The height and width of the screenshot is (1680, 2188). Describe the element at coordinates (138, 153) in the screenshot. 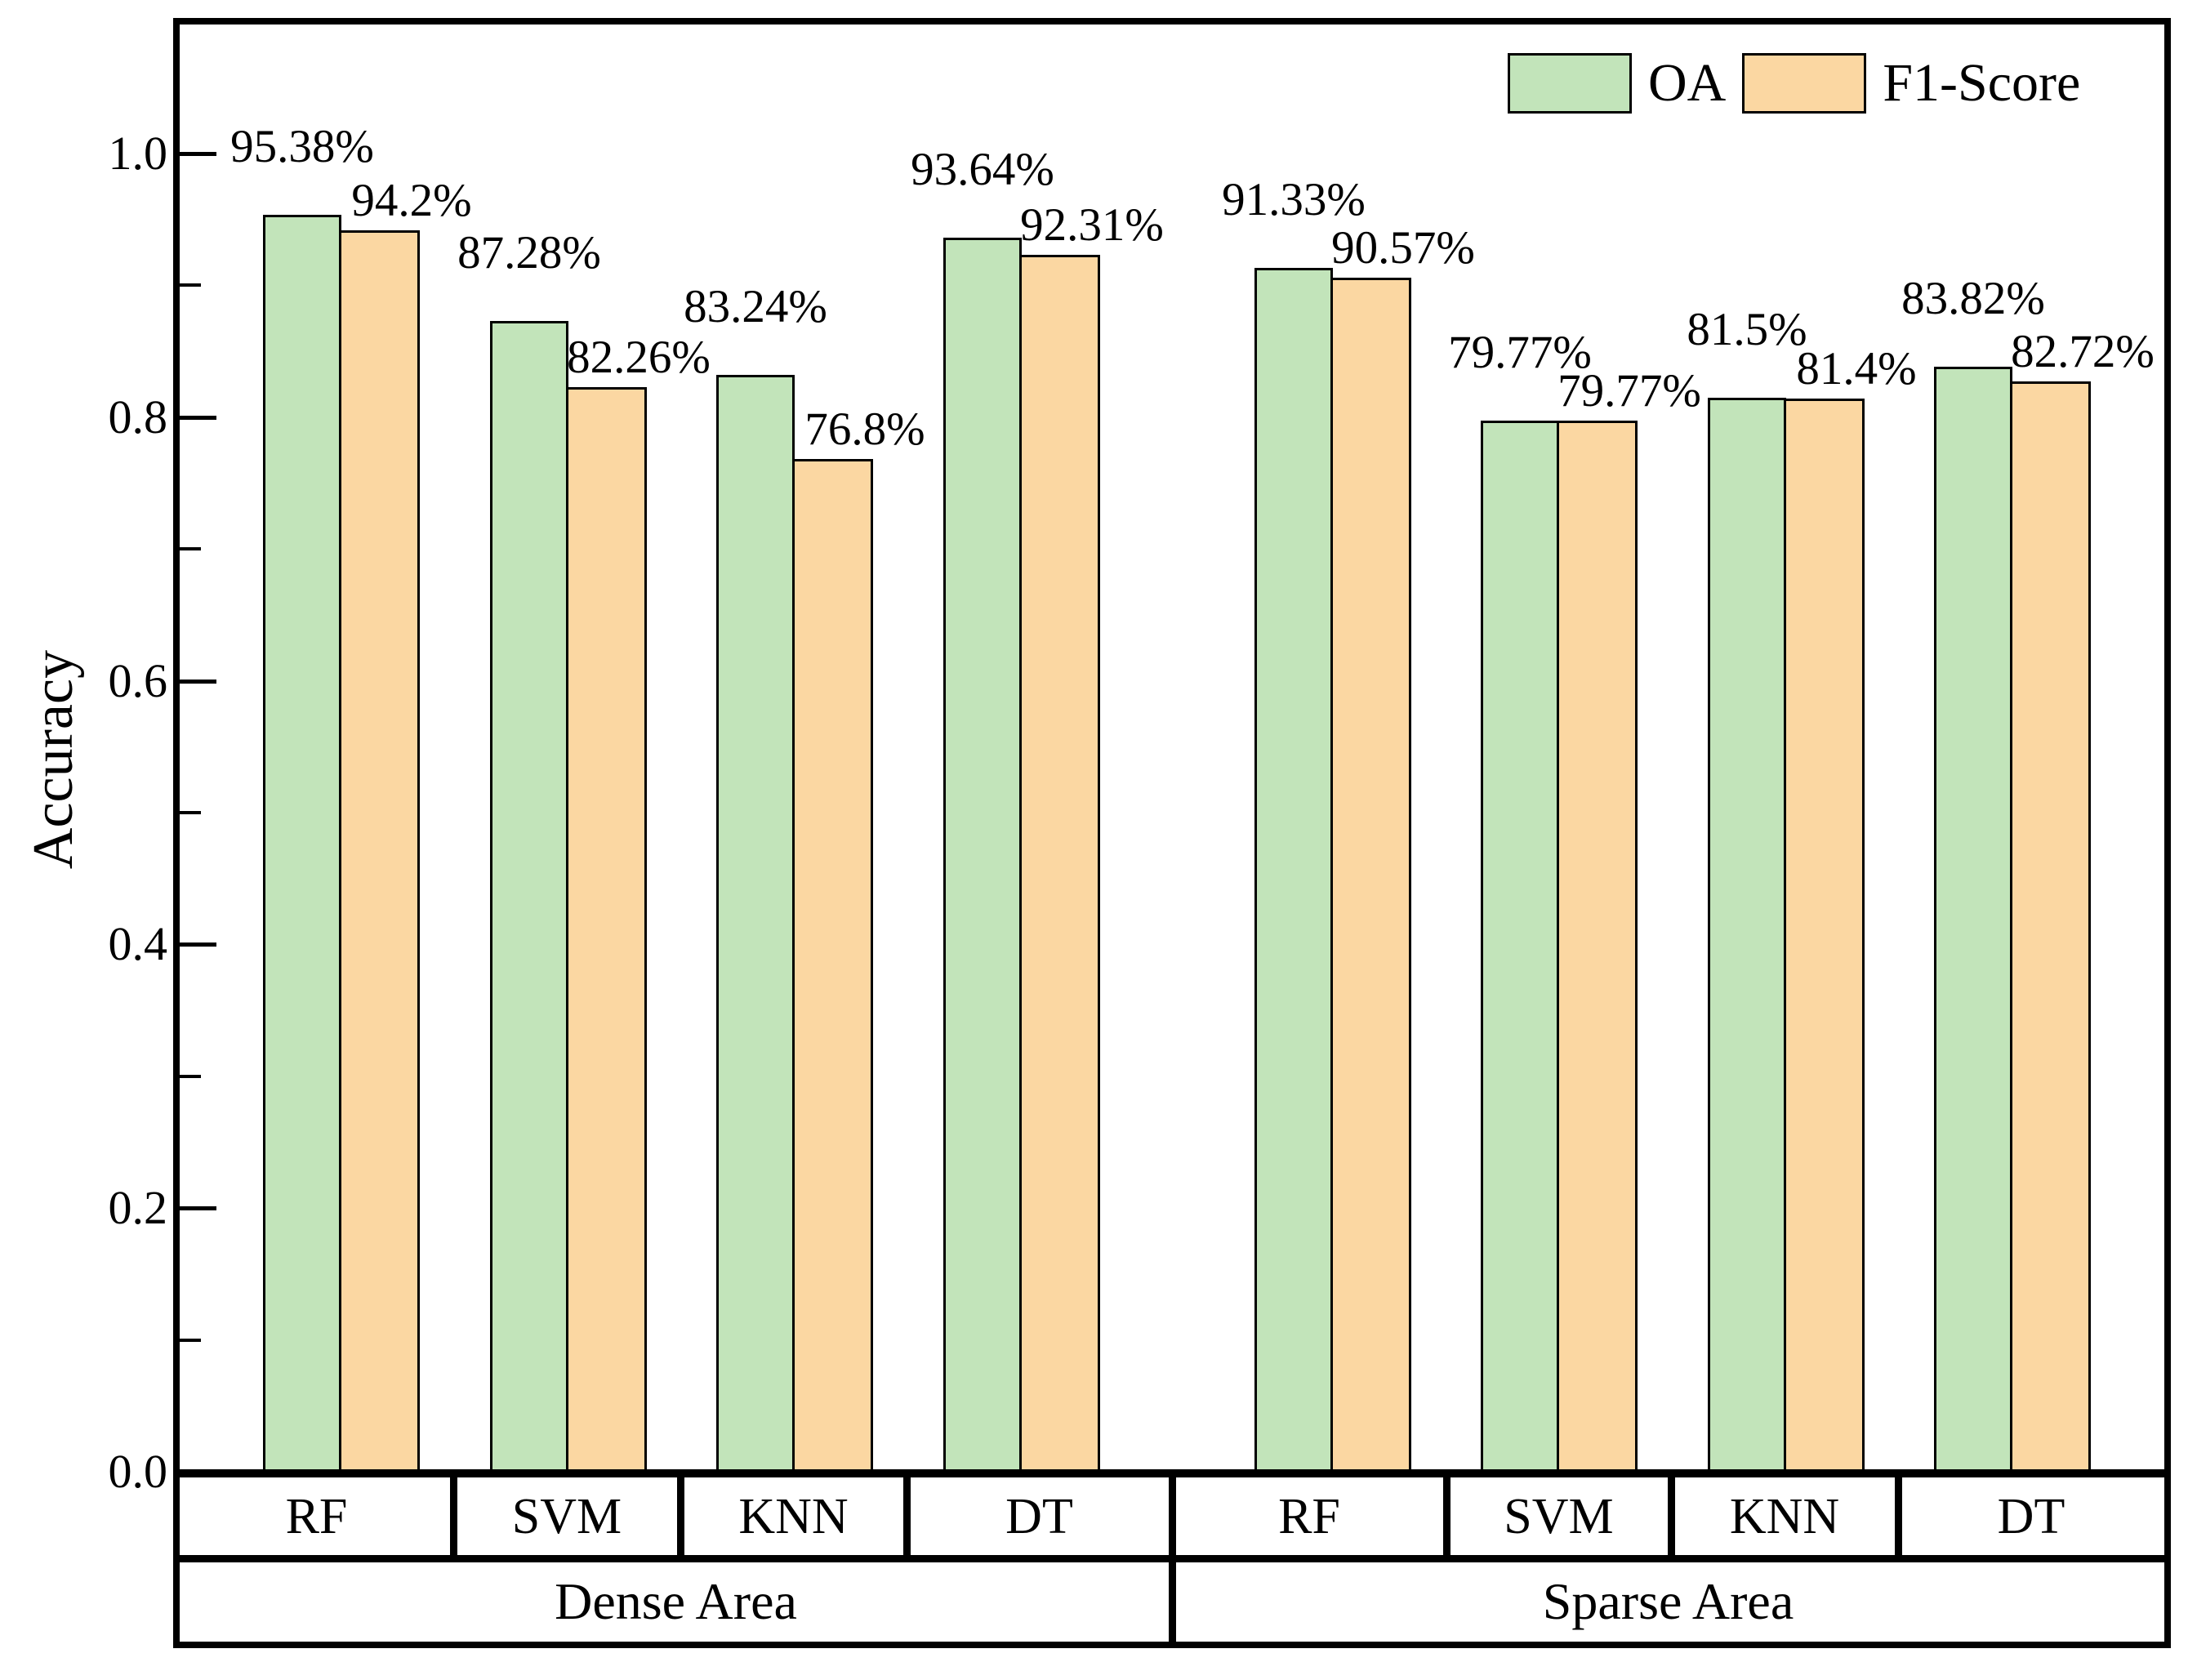

I see `y-tick-label-1.0: 1.0` at that location.